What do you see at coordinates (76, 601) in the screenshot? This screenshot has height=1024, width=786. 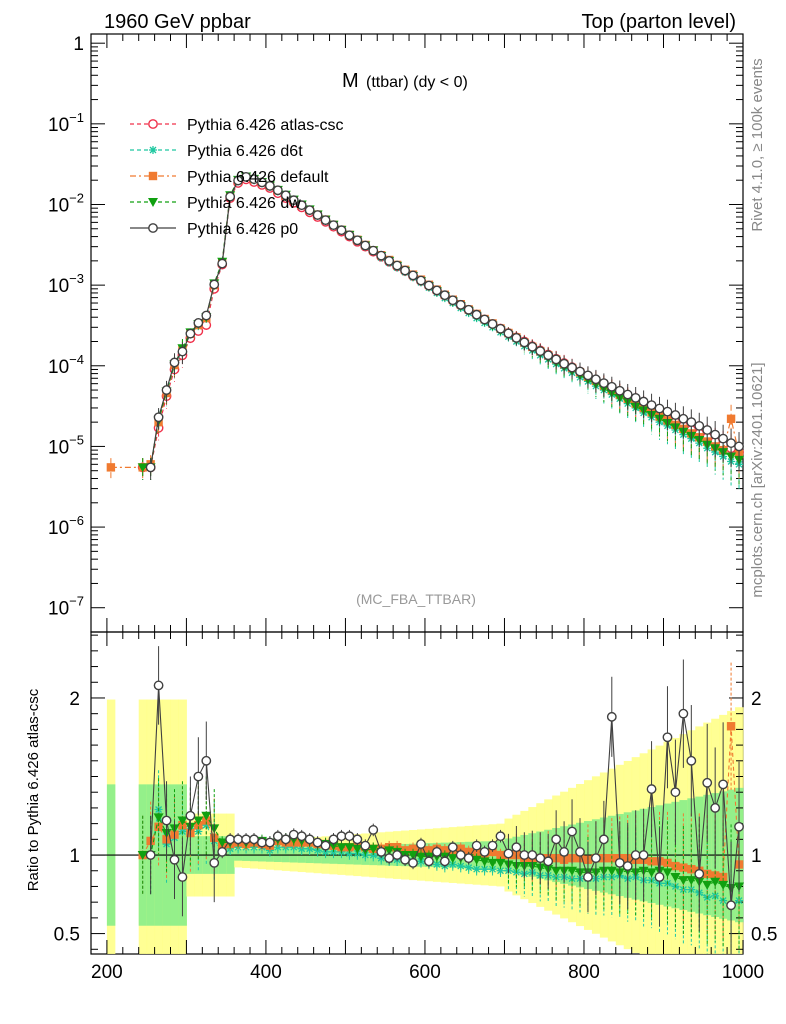 I see `y-tick-exponent: −7` at bounding box center [76, 601].